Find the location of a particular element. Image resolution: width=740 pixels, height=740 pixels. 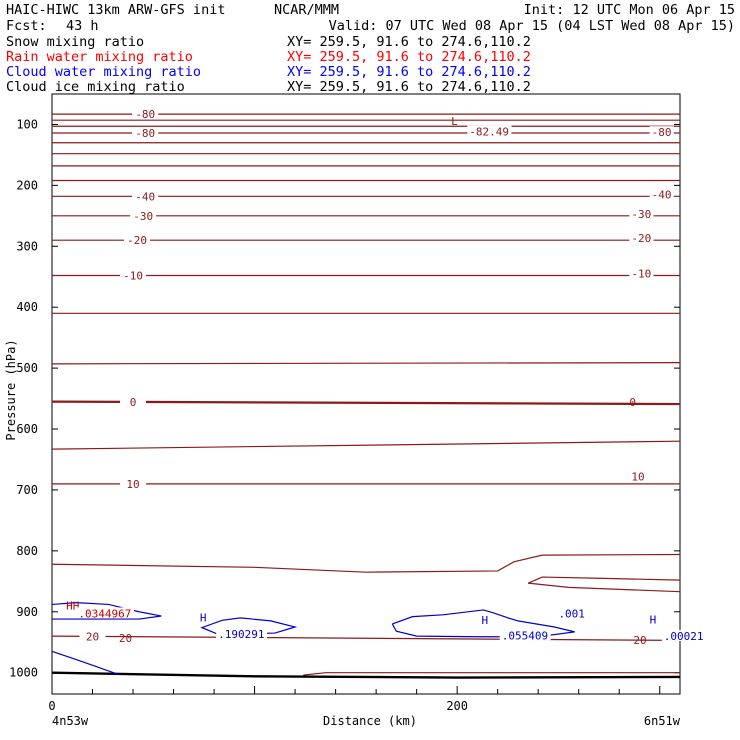

temperature-contour-label: -30 is located at coordinates (143, 216).